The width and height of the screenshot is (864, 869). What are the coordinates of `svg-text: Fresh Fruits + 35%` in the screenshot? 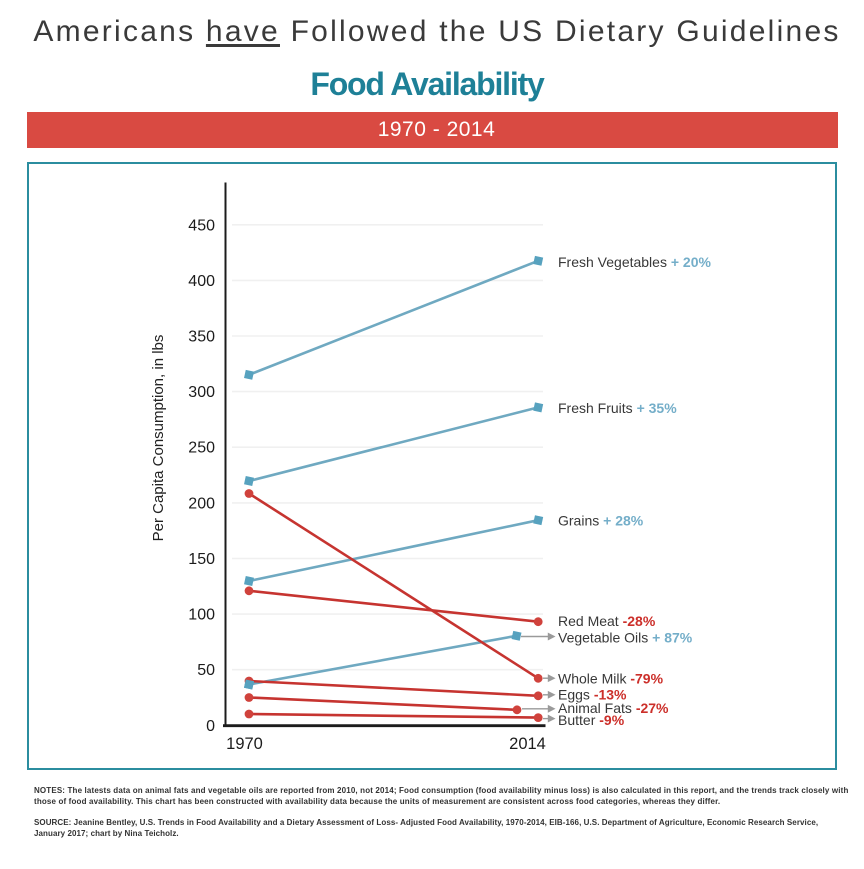 It's located at (617, 408).